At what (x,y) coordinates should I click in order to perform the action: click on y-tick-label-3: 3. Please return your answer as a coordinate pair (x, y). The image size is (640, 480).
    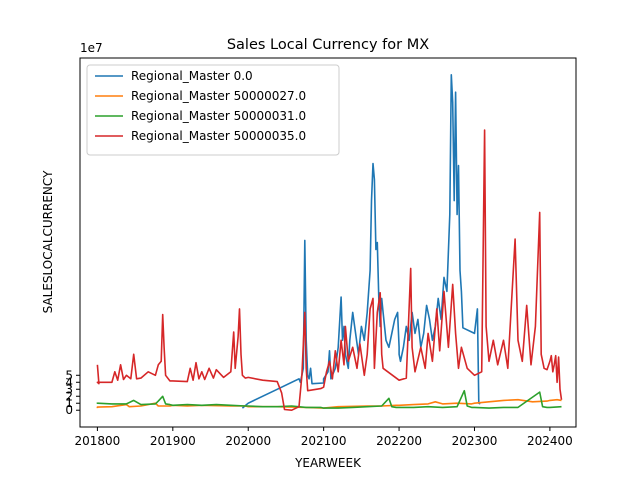
    Looking at the image, I should click on (69, 389).